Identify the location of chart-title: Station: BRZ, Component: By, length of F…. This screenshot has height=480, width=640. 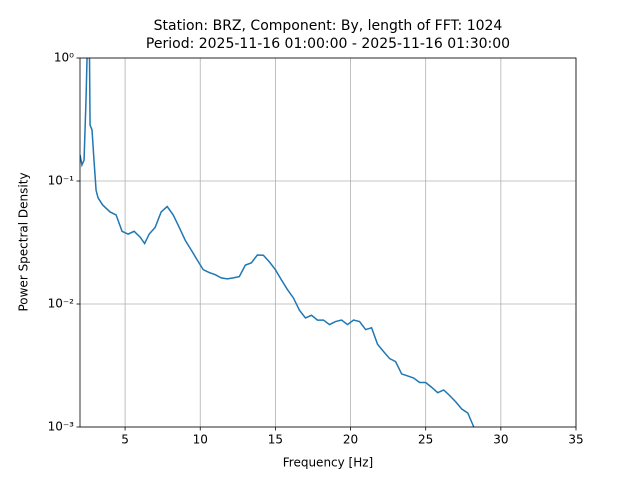
(328, 26).